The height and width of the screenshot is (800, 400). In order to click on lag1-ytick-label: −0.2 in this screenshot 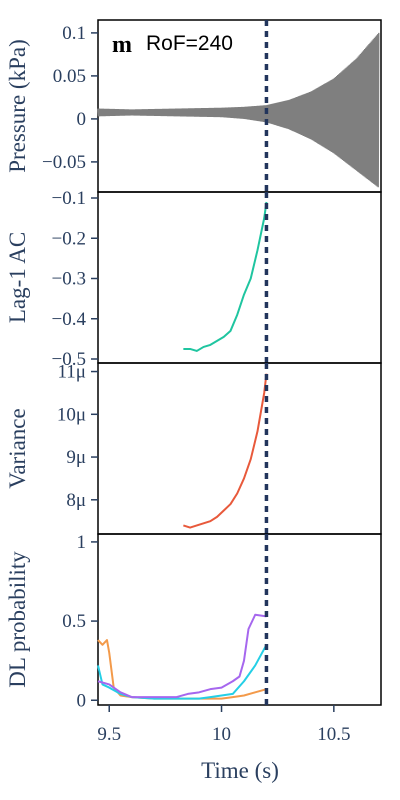, I will do `click(69, 238)`.